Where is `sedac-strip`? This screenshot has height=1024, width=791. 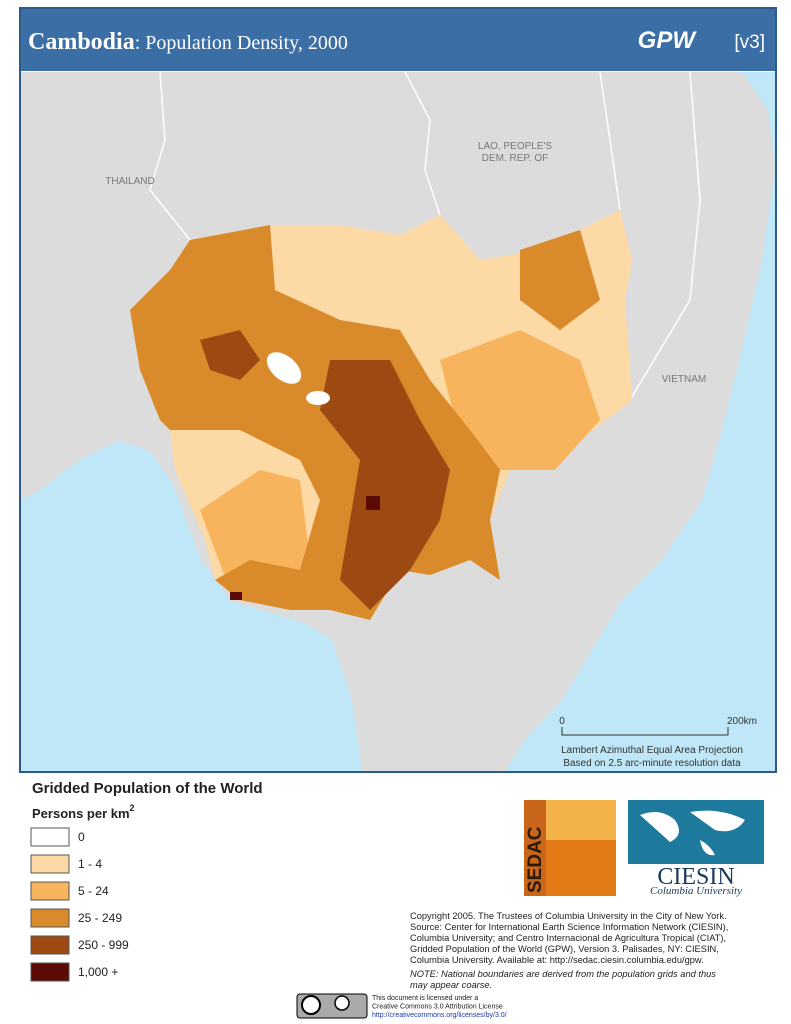 sedac-strip is located at coordinates (535, 848).